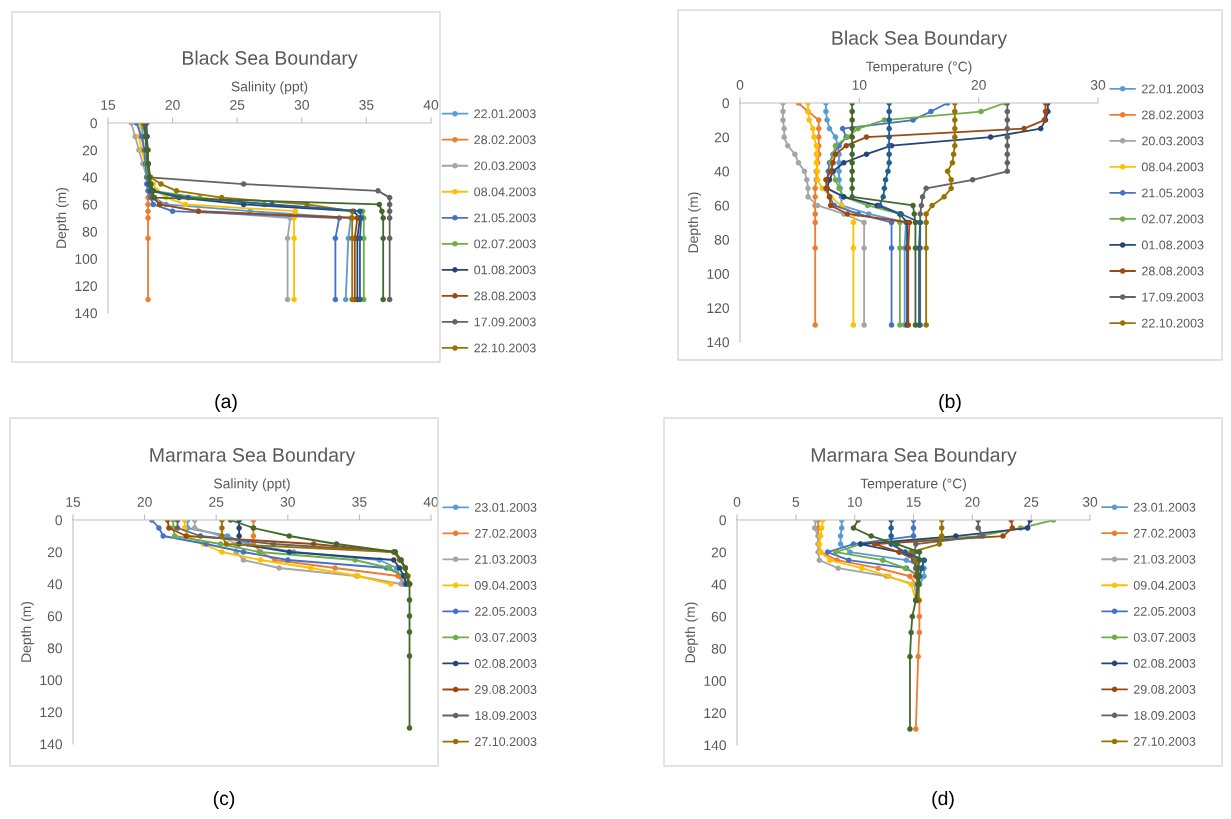 The width and height of the screenshot is (1231, 819). I want to click on legend-label: 03.07.2003, so click(1164, 637).